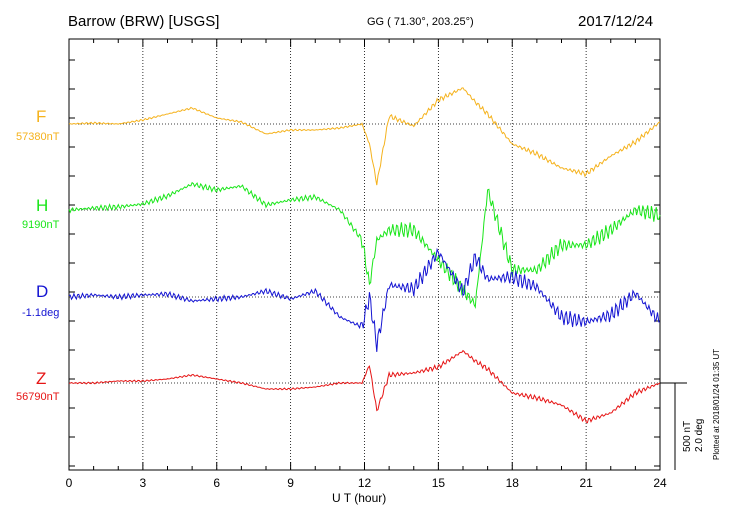  Describe the element at coordinates (687, 436) in the screenshot. I see `scale-label-nt: 500 nT` at that location.